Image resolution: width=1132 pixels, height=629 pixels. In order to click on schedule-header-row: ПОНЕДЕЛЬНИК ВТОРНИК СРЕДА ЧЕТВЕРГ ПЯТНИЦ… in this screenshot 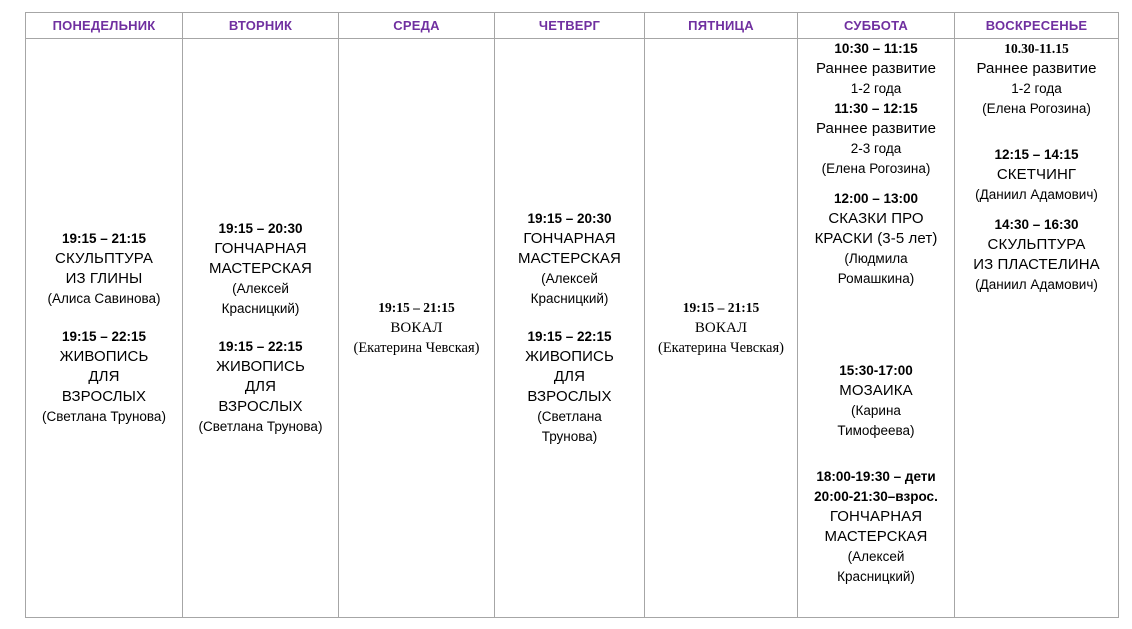, I will do `click(572, 25)`.